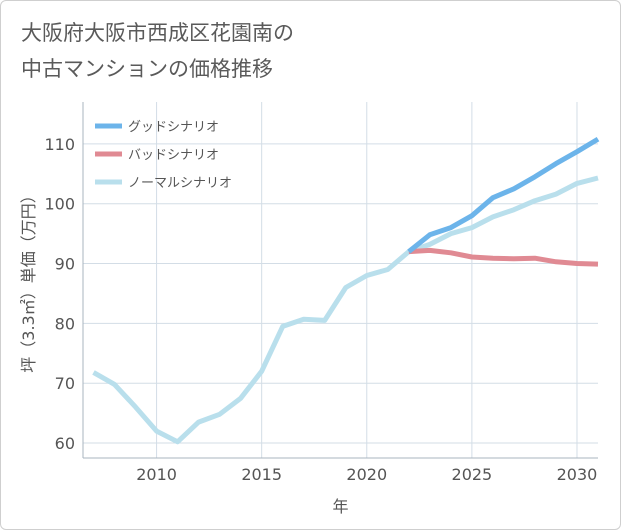 The image size is (621, 530). What do you see at coordinates (65, 264) in the screenshot?
I see `y-tick-label: 90` at bounding box center [65, 264].